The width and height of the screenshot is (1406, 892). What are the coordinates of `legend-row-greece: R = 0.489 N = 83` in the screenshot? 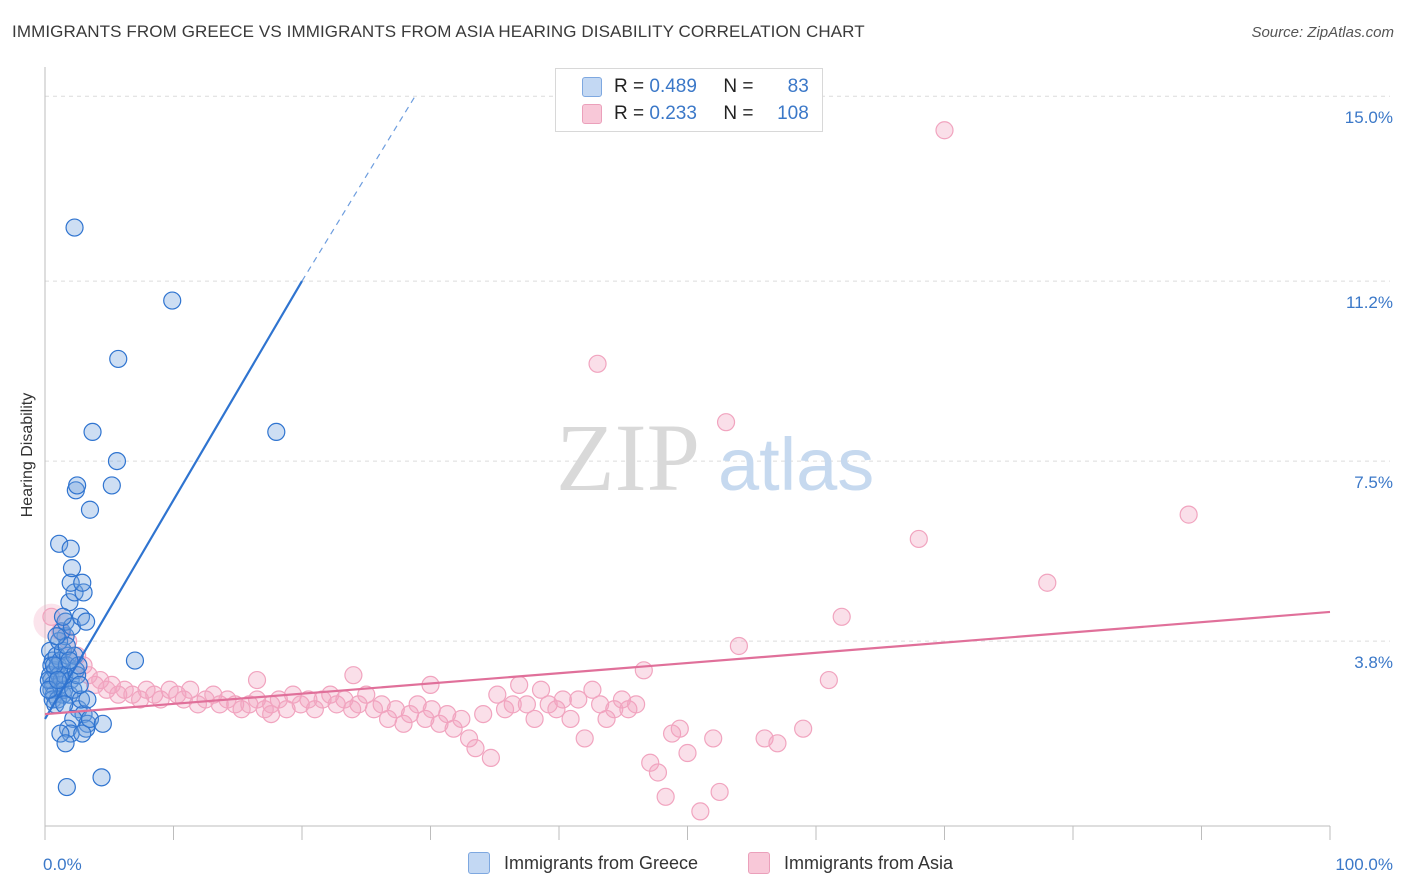 It's located at (695, 87).